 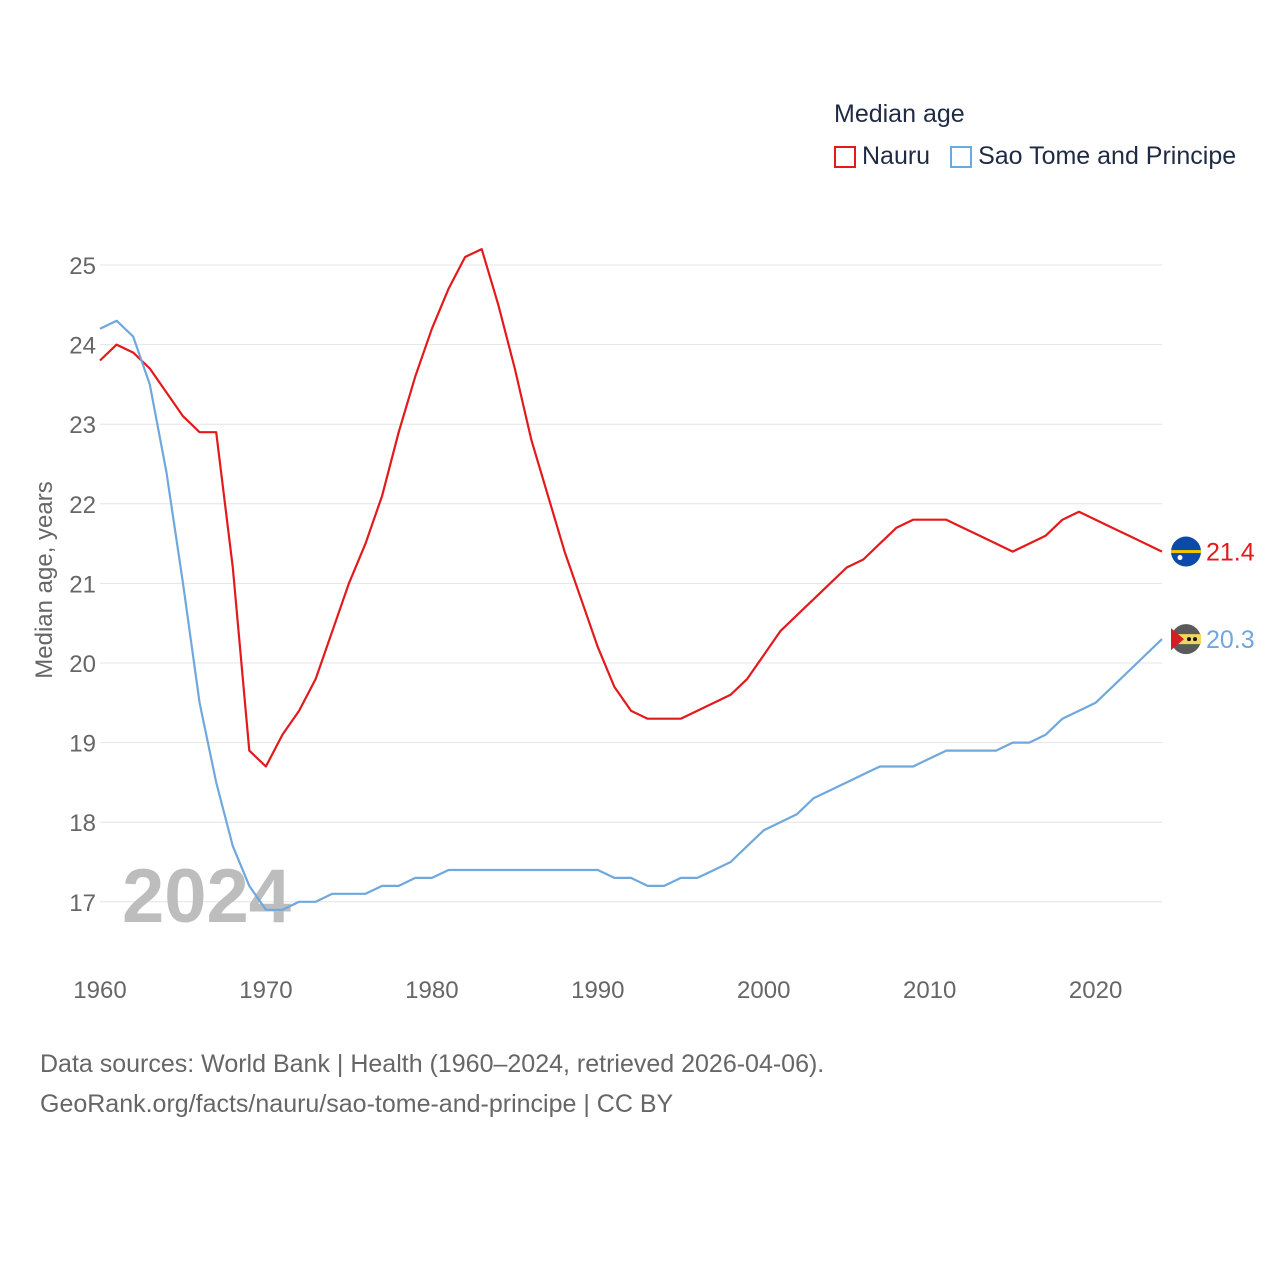 What do you see at coordinates (82, 505) in the screenshot?
I see `y-tick-label-22: 22` at bounding box center [82, 505].